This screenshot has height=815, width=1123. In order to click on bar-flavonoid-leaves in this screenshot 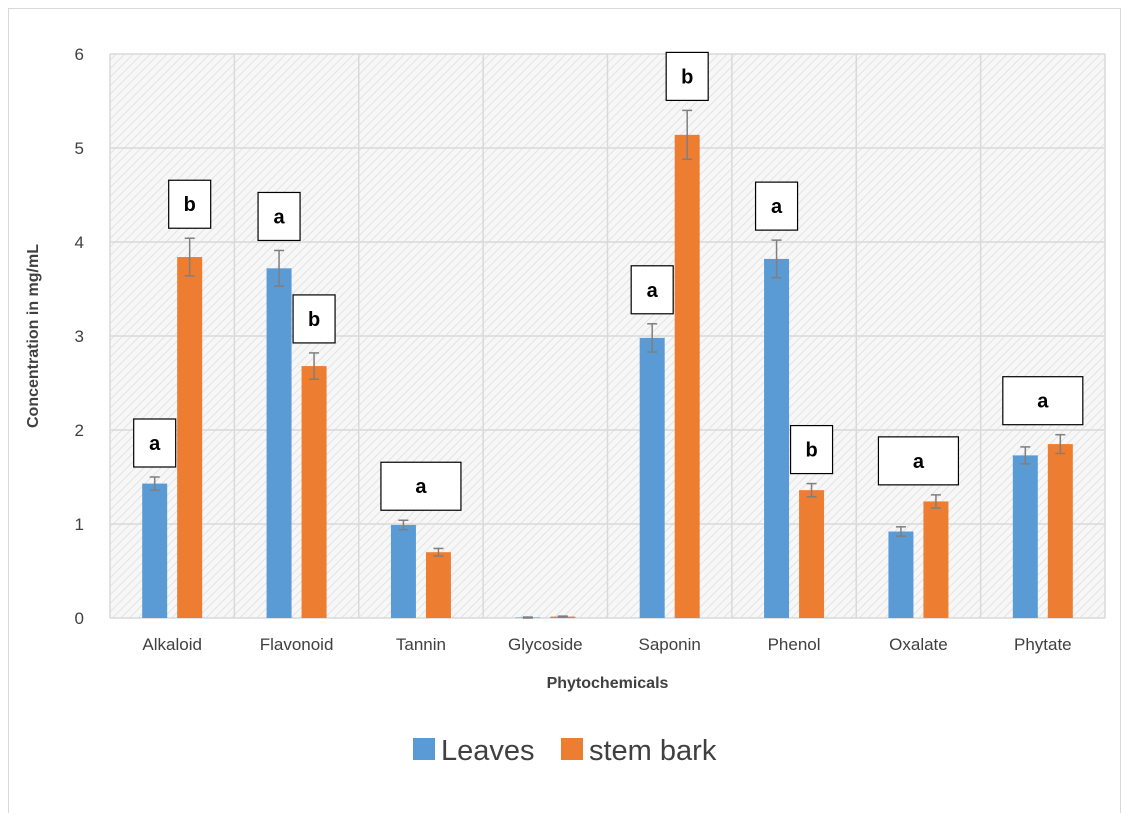, I will do `click(279, 443)`.